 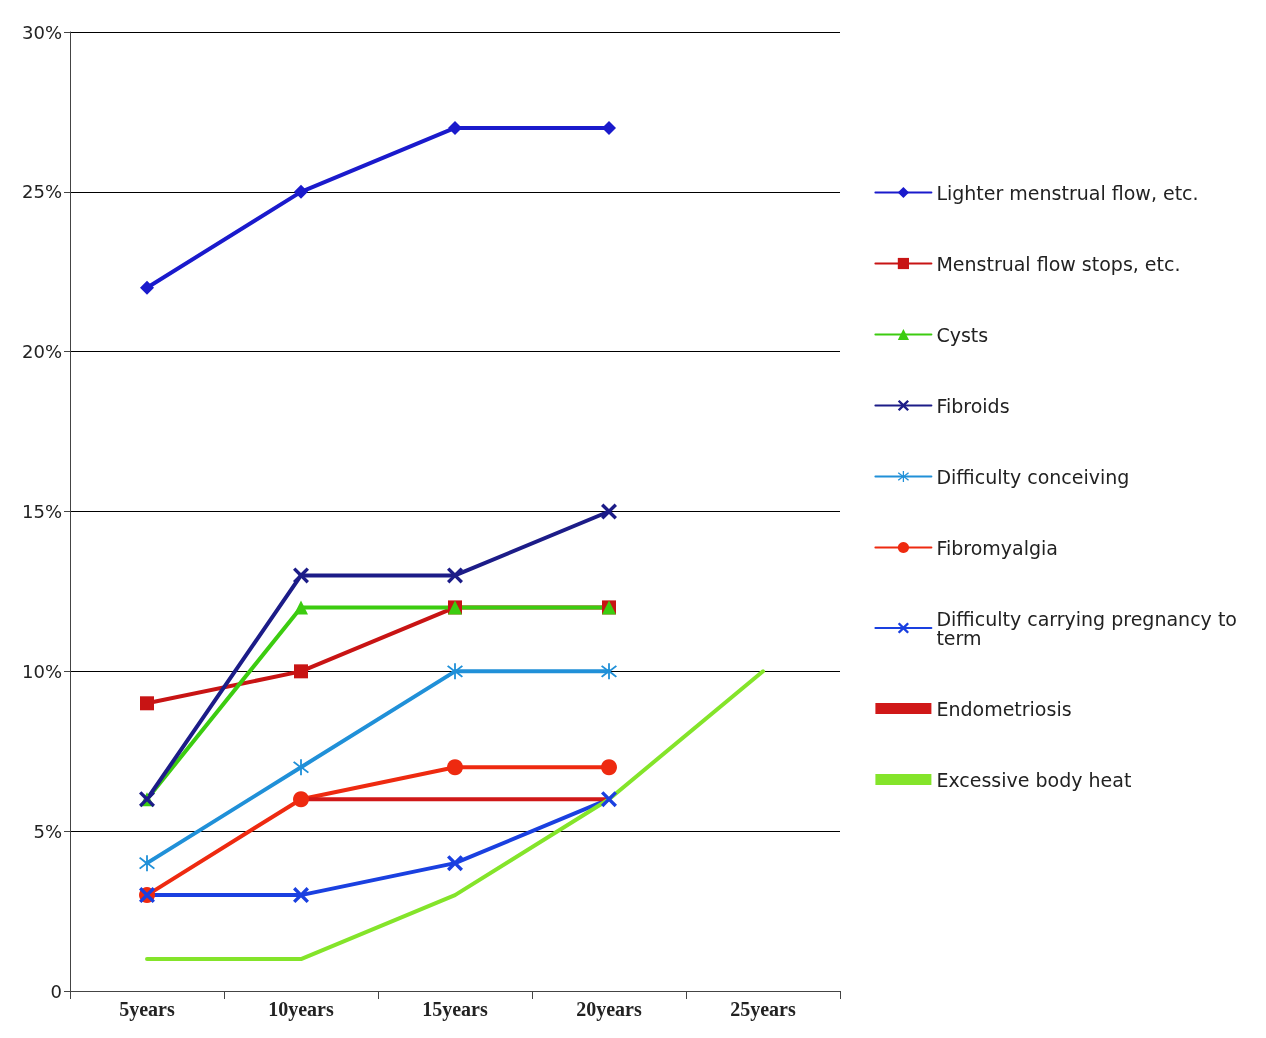 What do you see at coordinates (763, 1009) in the screenshot?
I see `x-tick-label: 25years` at bounding box center [763, 1009].